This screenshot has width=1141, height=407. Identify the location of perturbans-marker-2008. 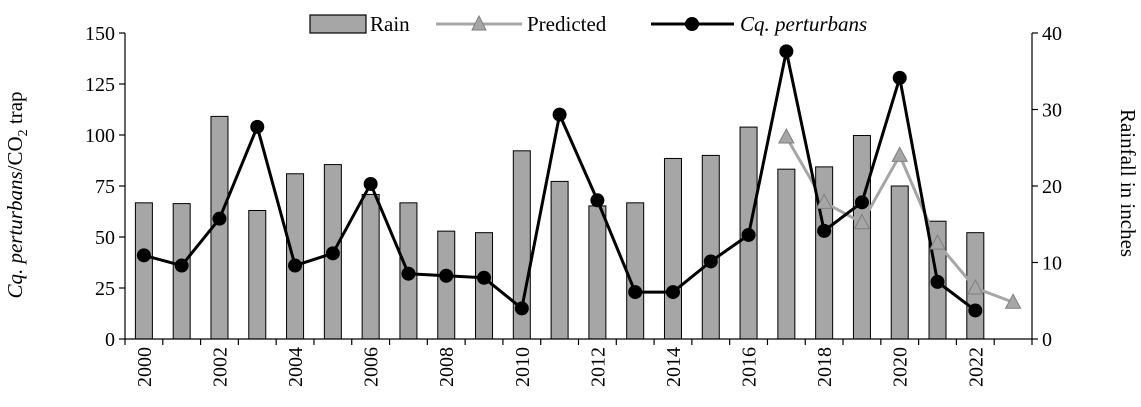
(446, 275).